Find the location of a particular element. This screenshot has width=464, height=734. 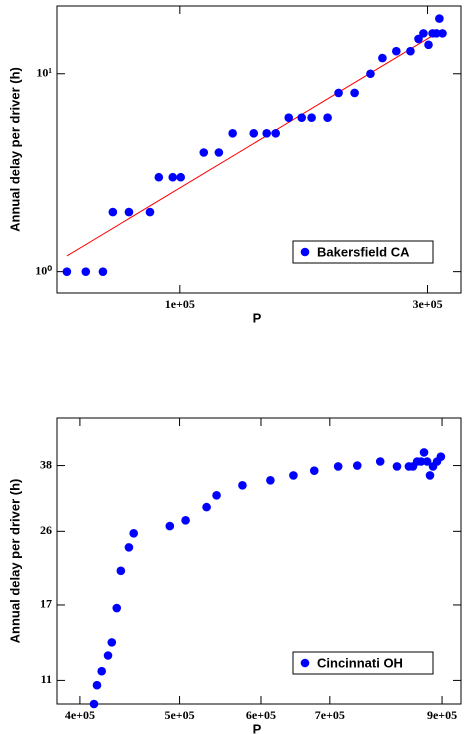

y-tick-label: 38 is located at coordinates (46, 464).